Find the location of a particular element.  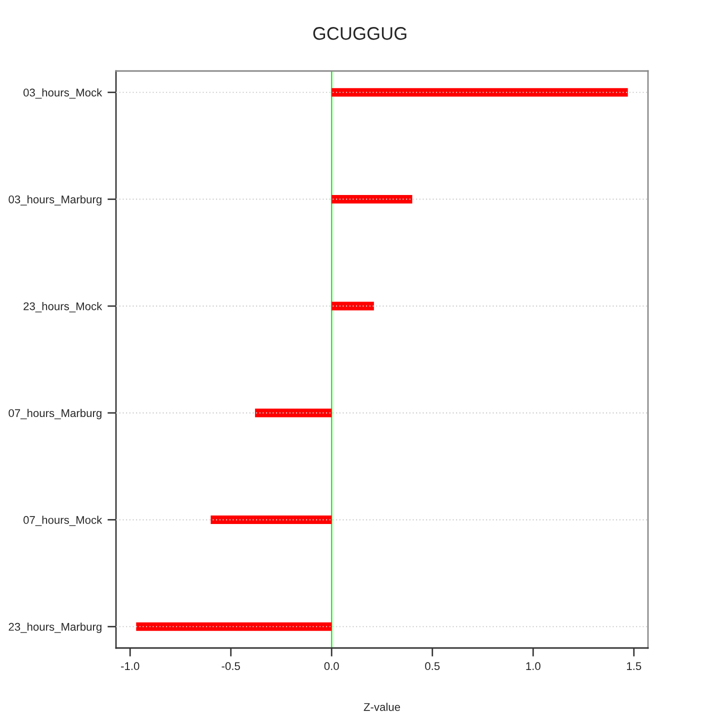

x-tick-label: -1.0 is located at coordinates (130, 666).